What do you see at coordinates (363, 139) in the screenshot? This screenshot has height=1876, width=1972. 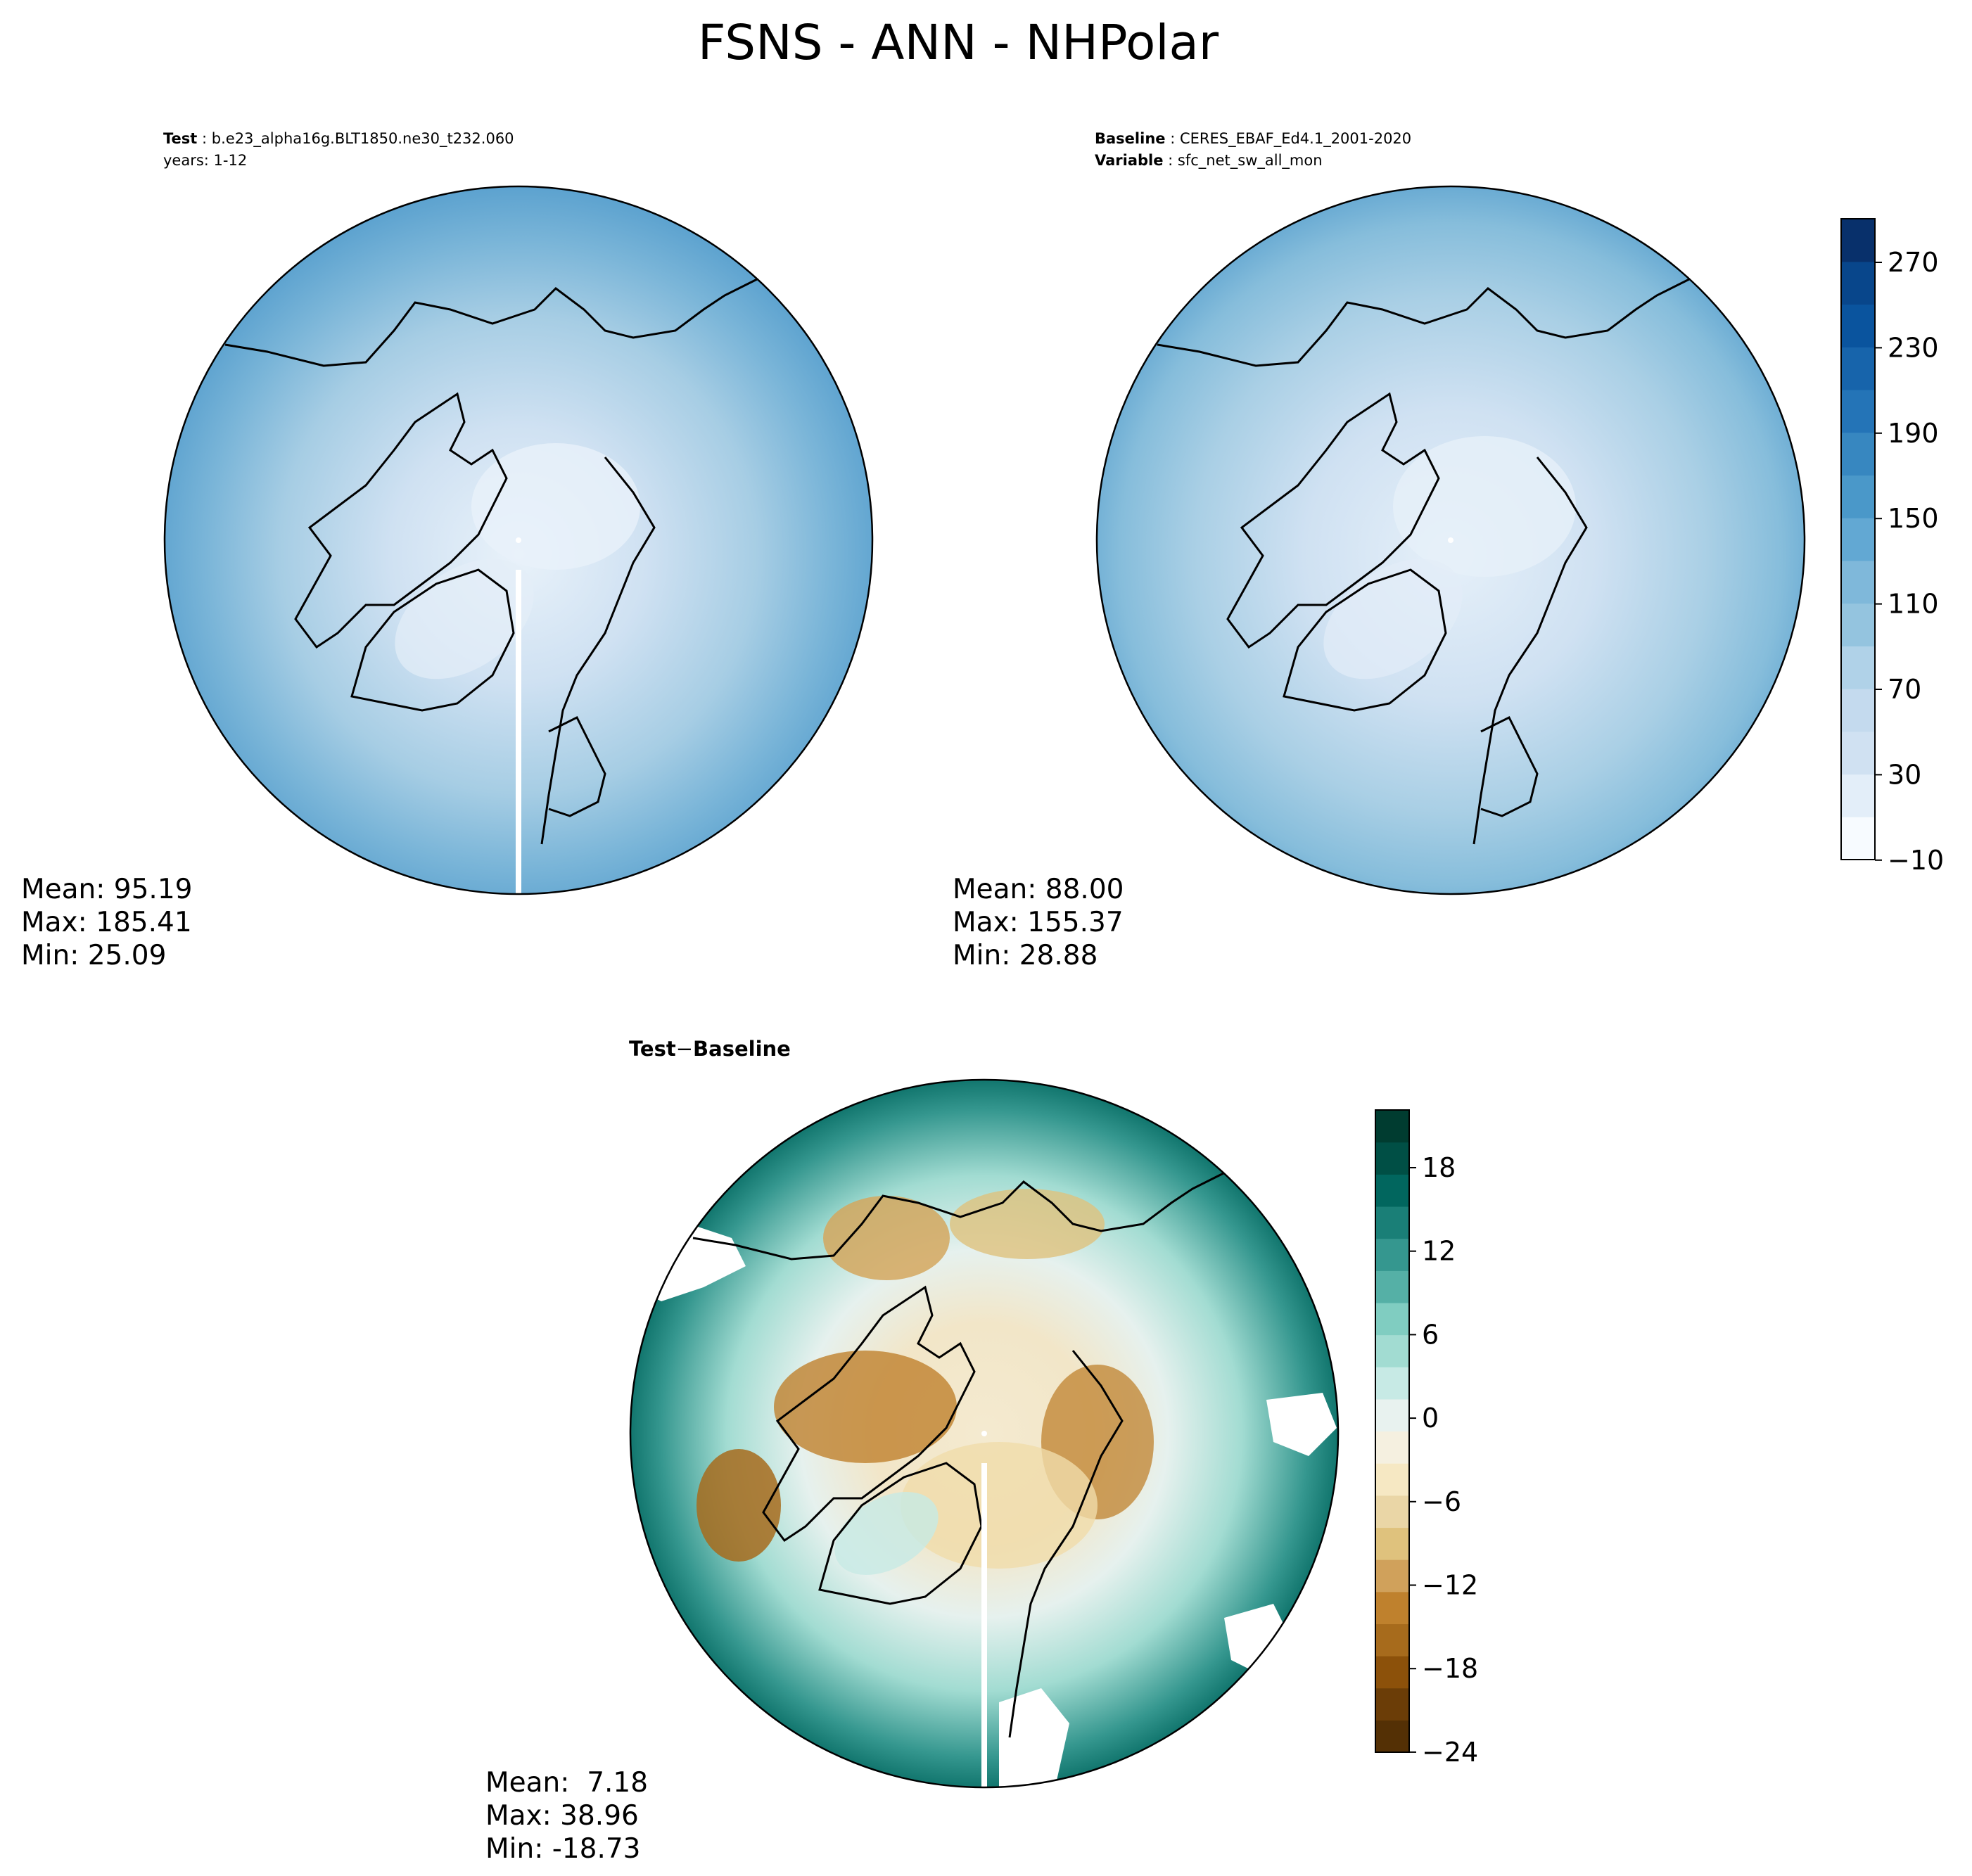 I see `test-header-value: b.e23_alpha16g.BLT1850.ne30_t232.060` at bounding box center [363, 139].